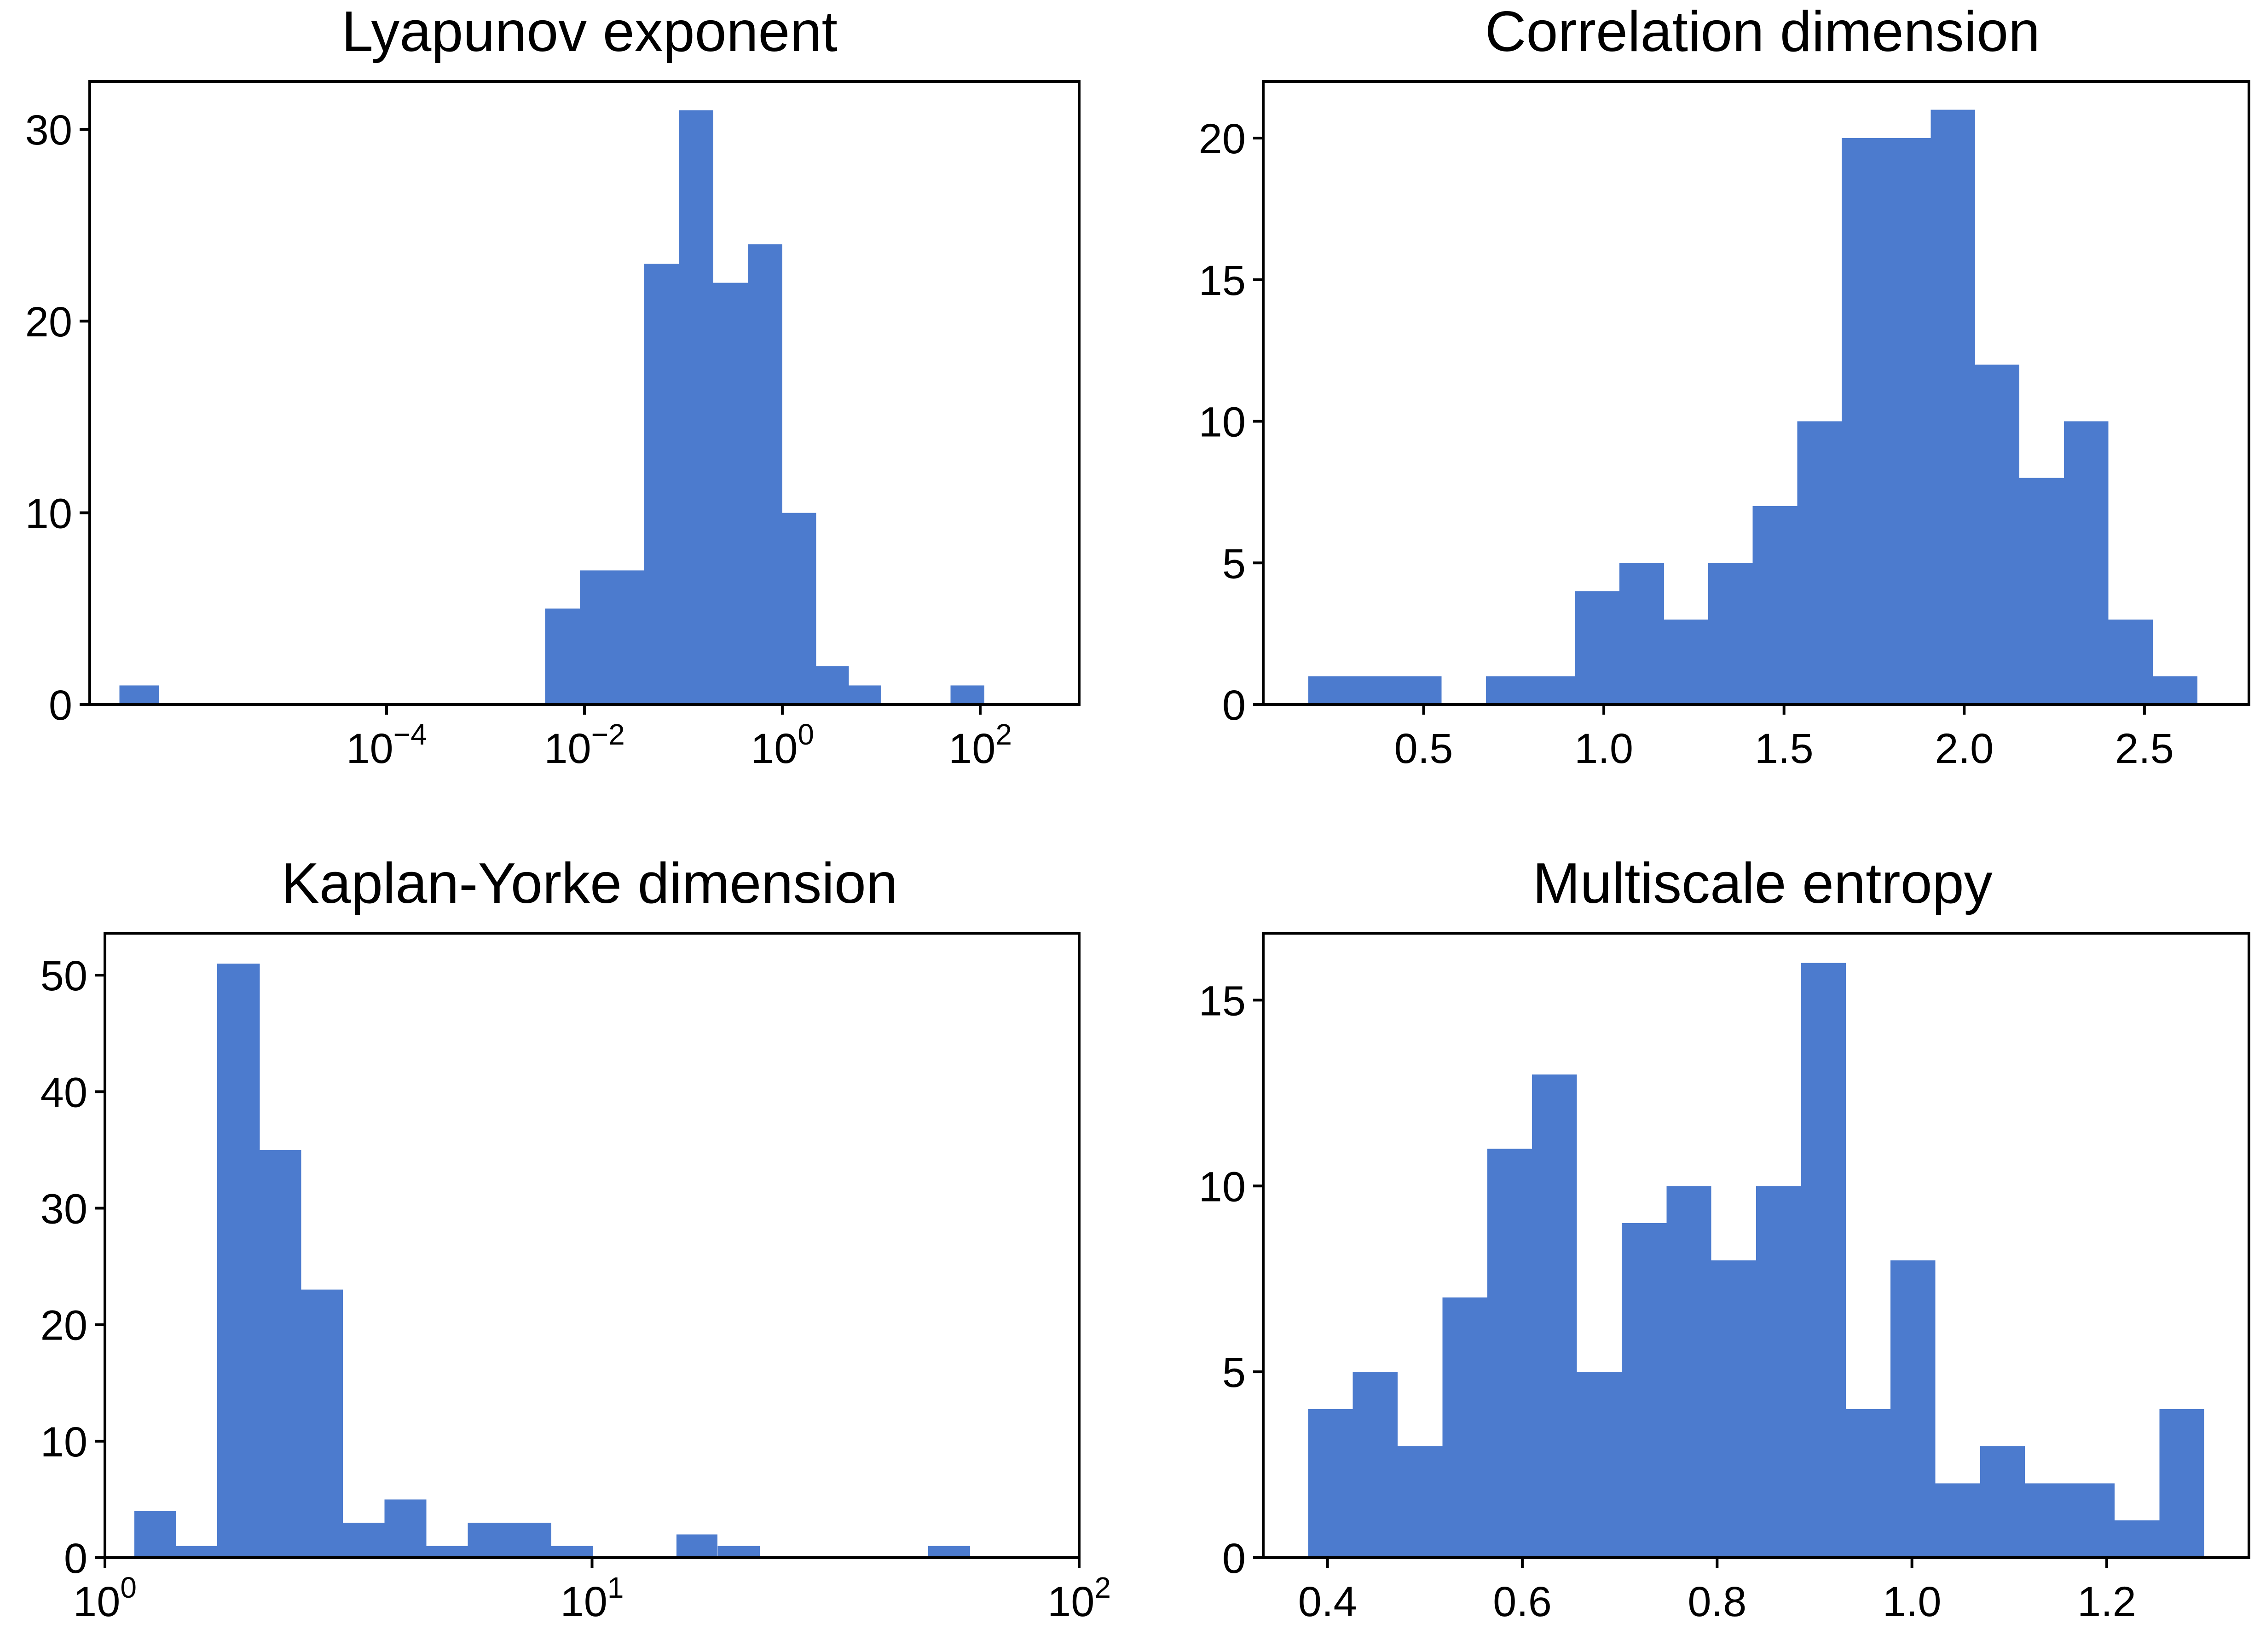  What do you see at coordinates (592, 1598) in the screenshot?
I see `x-tick-label: 10¹` at bounding box center [592, 1598].